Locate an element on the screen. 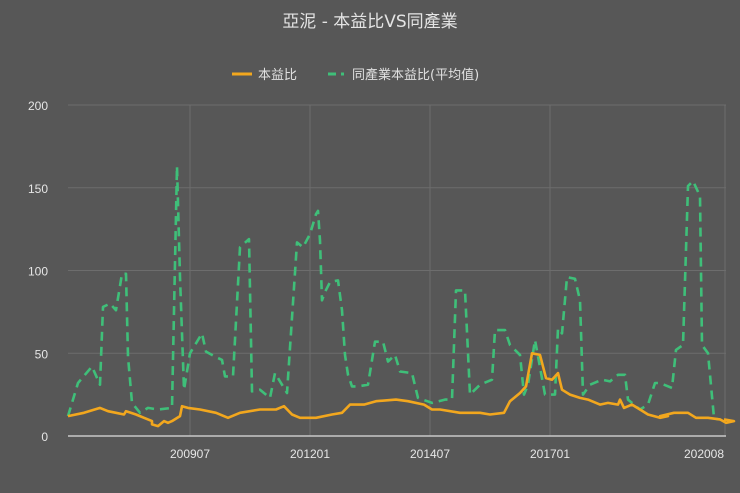 Image resolution: width=740 pixels, height=493 pixels. y-tick-label: 200 is located at coordinates (38, 106).